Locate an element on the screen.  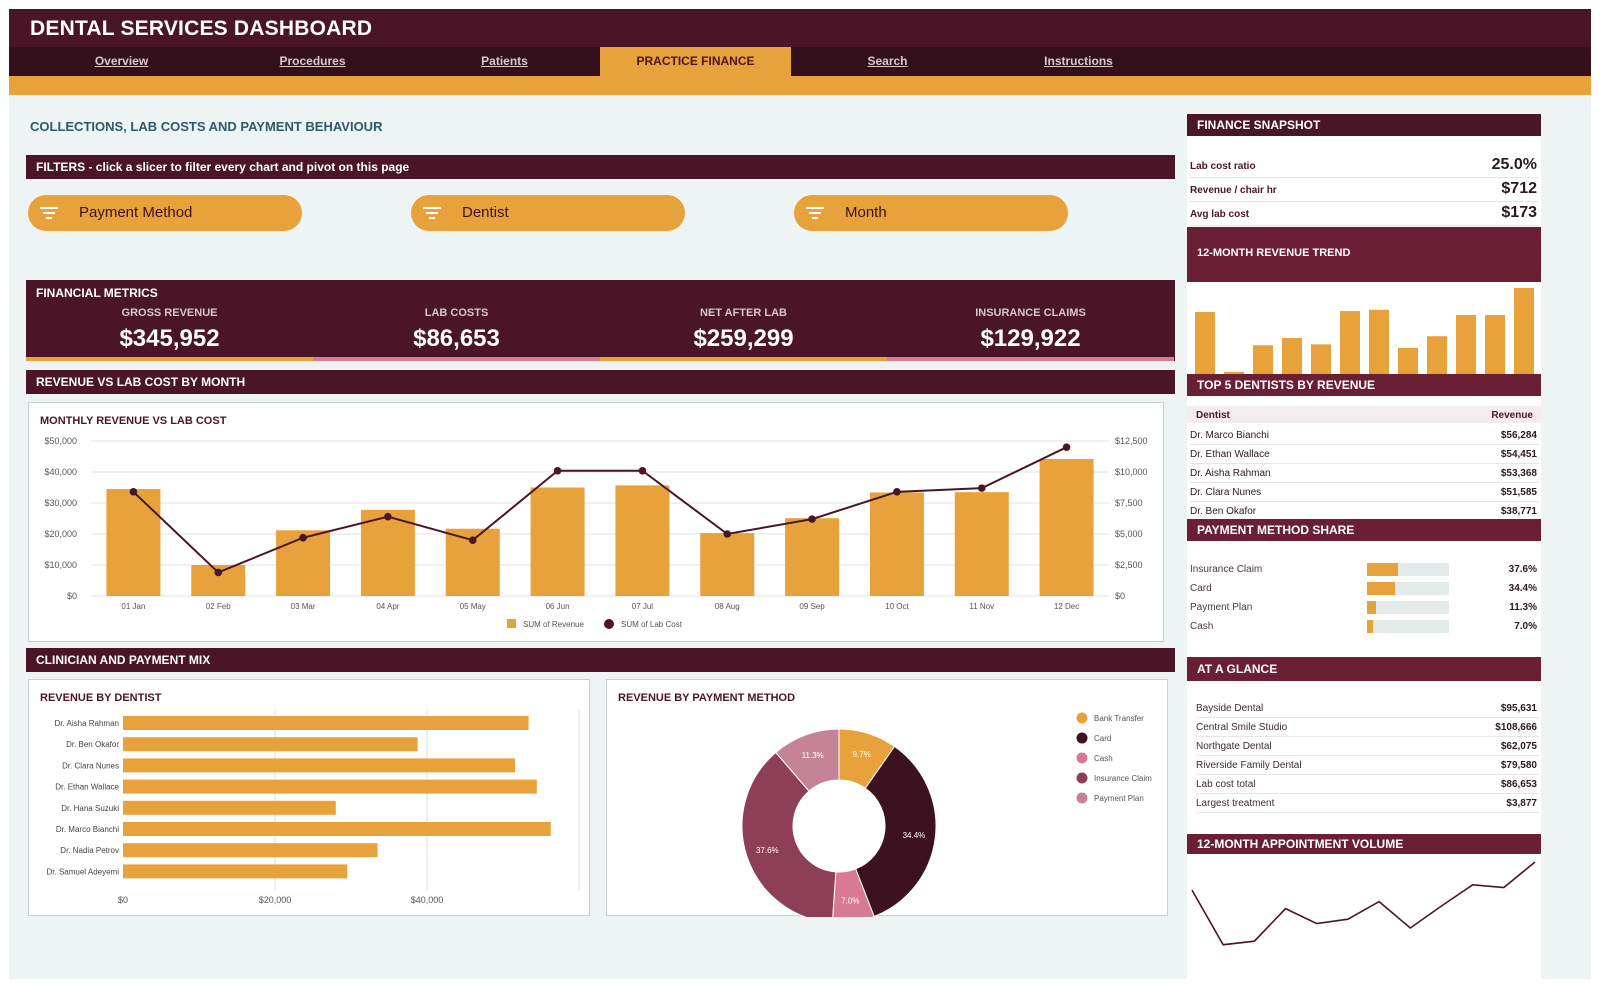
legend-label: Cash is located at coordinates (1103, 758).